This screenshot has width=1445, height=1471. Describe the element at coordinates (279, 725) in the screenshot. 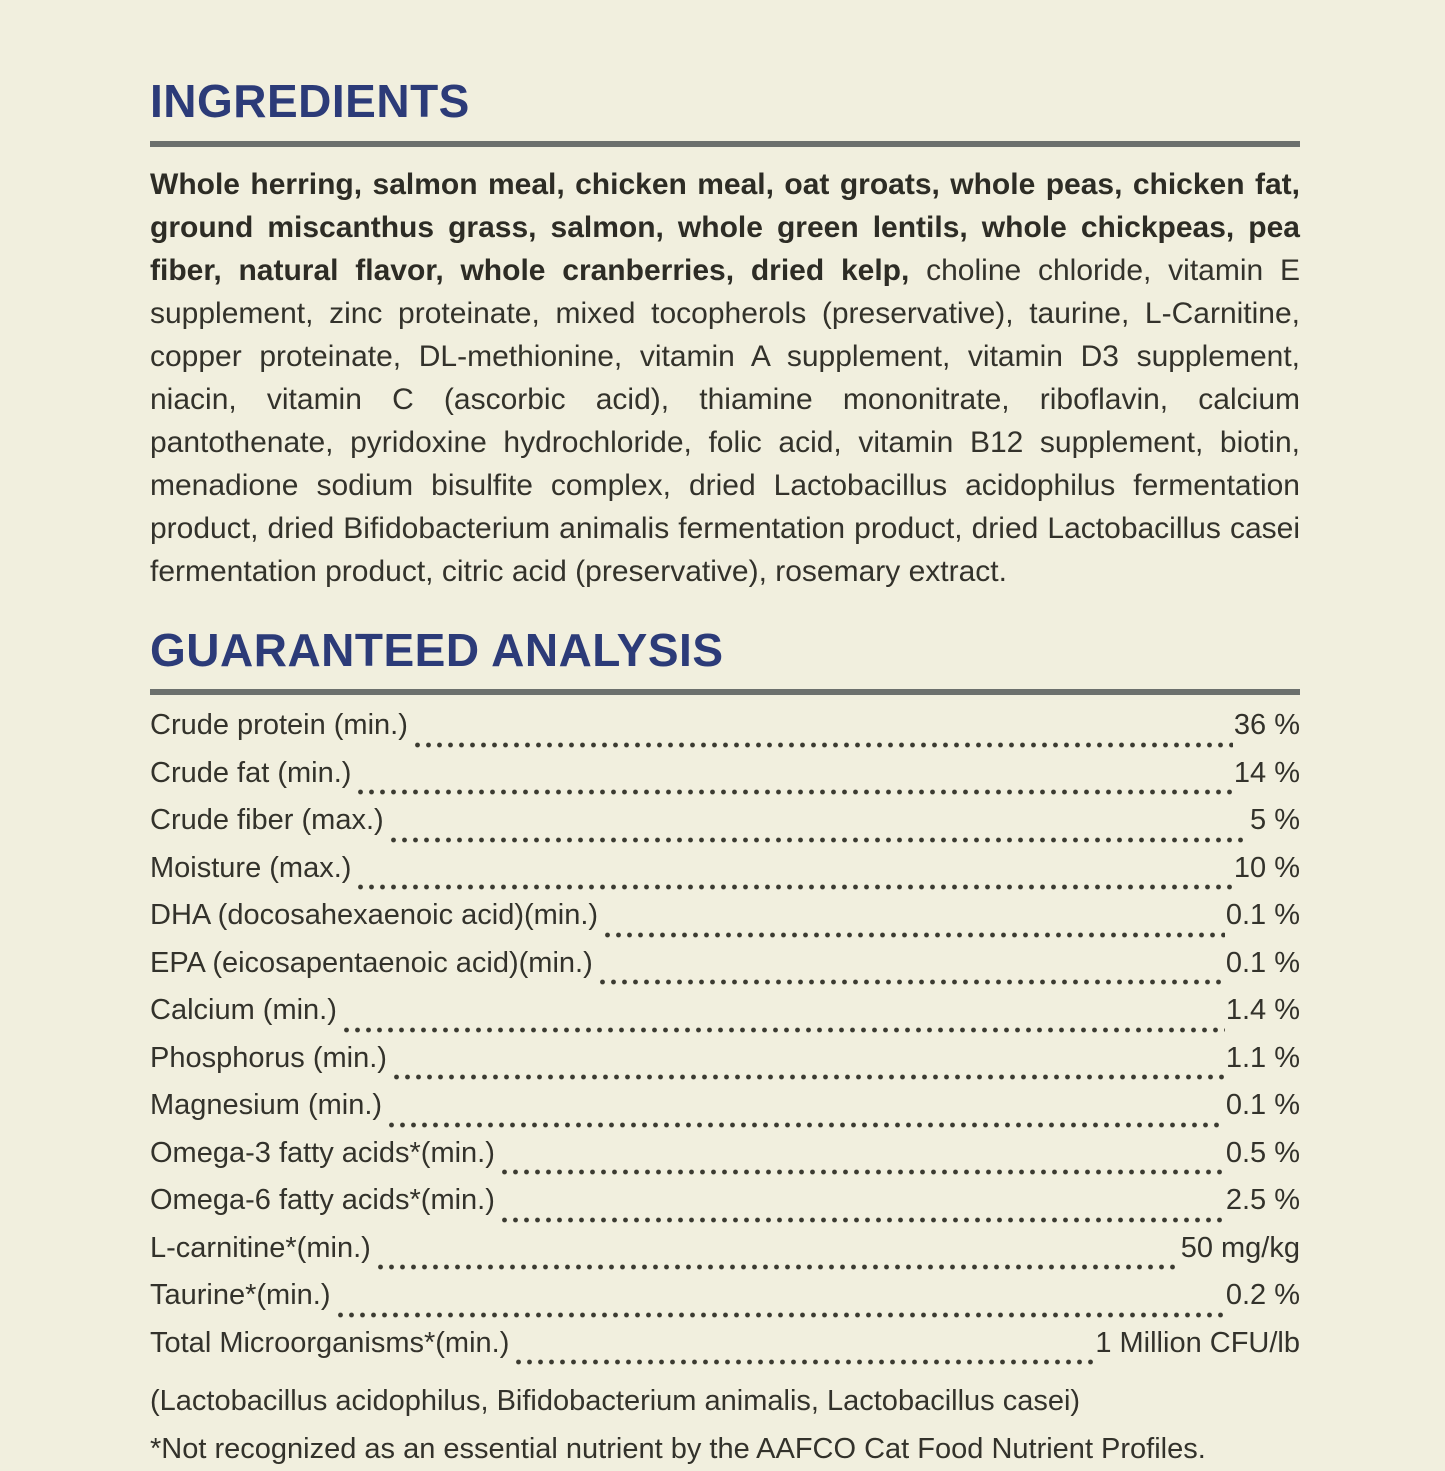

I see `analysis-label: Crude protein (min.)` at that location.